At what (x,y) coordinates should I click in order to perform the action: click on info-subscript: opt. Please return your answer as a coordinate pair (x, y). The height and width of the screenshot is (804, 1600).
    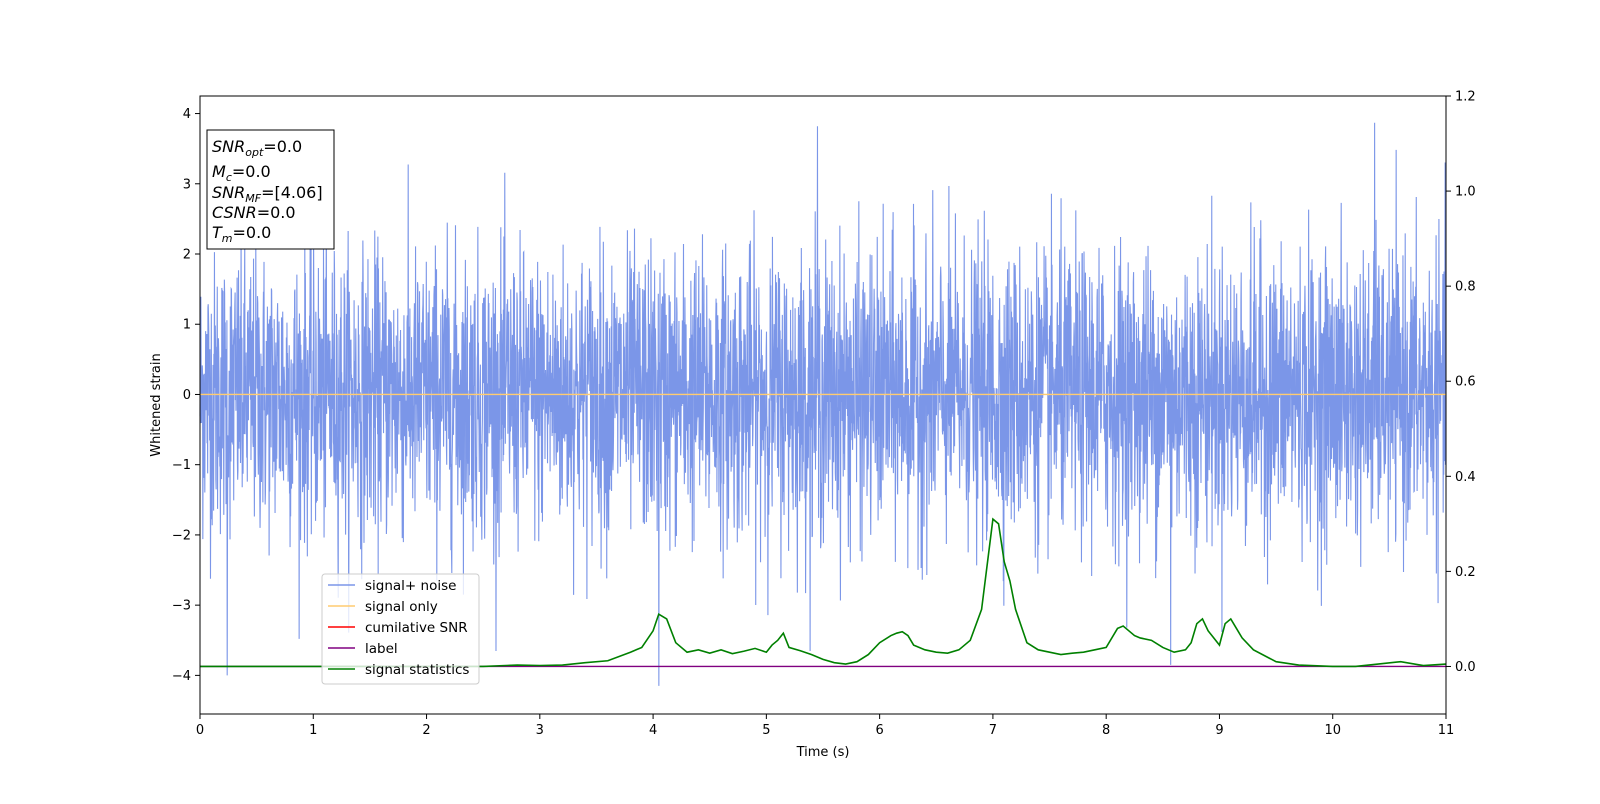
    Looking at the image, I should click on (254, 152).